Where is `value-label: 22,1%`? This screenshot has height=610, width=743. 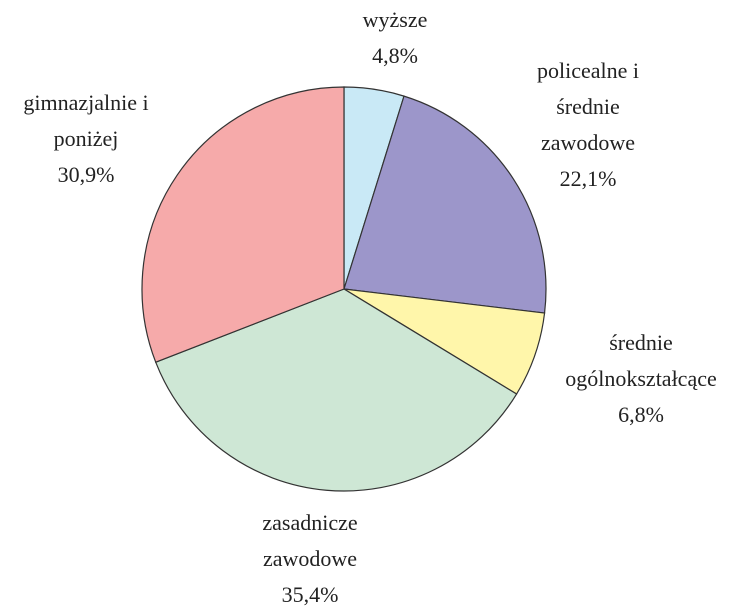 value-label: 22,1% is located at coordinates (588, 178).